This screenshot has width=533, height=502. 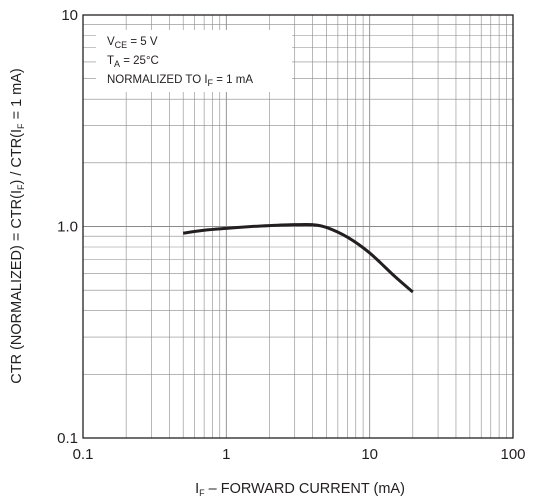 I want to click on series-group, so click(x=298, y=258).